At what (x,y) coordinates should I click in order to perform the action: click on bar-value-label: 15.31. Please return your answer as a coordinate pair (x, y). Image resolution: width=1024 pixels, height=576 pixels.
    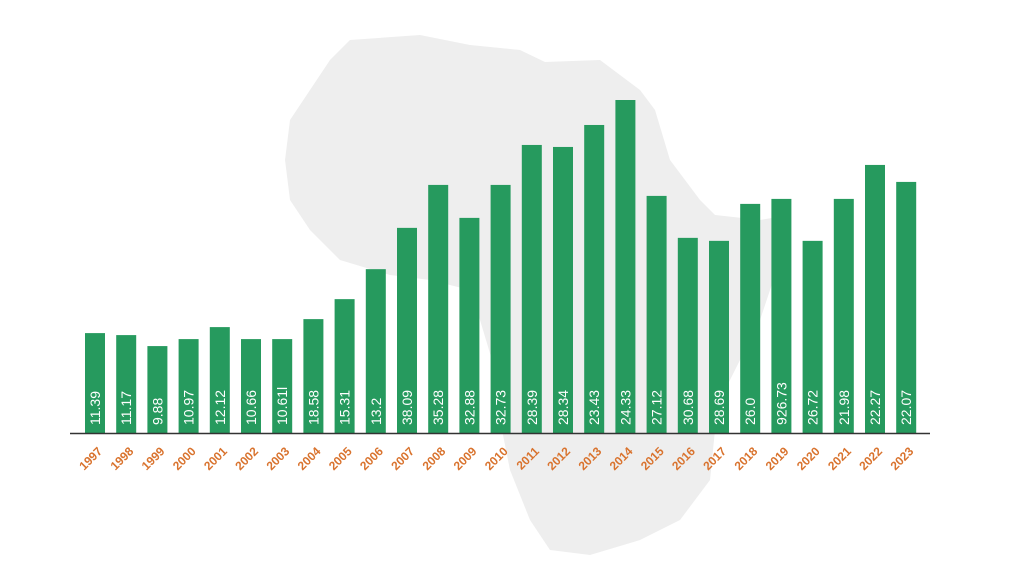
    Looking at the image, I should click on (345, 407).